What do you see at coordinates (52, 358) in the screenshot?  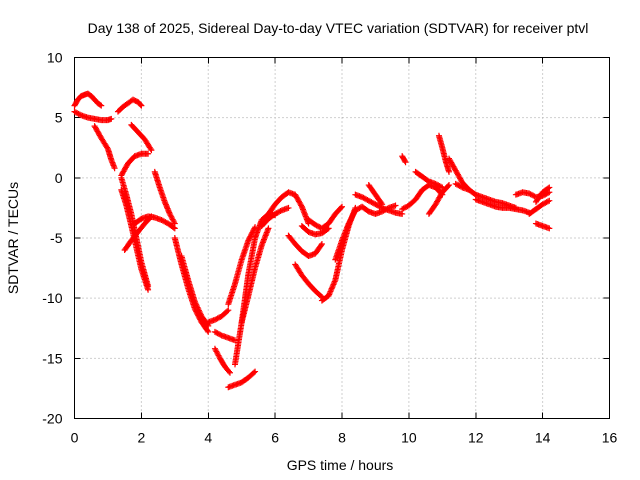 I see `y-tick-label: -15` at bounding box center [52, 358].